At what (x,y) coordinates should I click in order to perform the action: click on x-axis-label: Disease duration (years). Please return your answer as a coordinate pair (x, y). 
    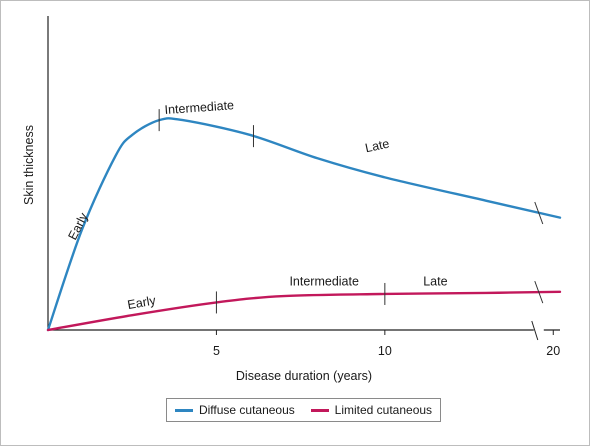
    Looking at the image, I should click on (304, 376).